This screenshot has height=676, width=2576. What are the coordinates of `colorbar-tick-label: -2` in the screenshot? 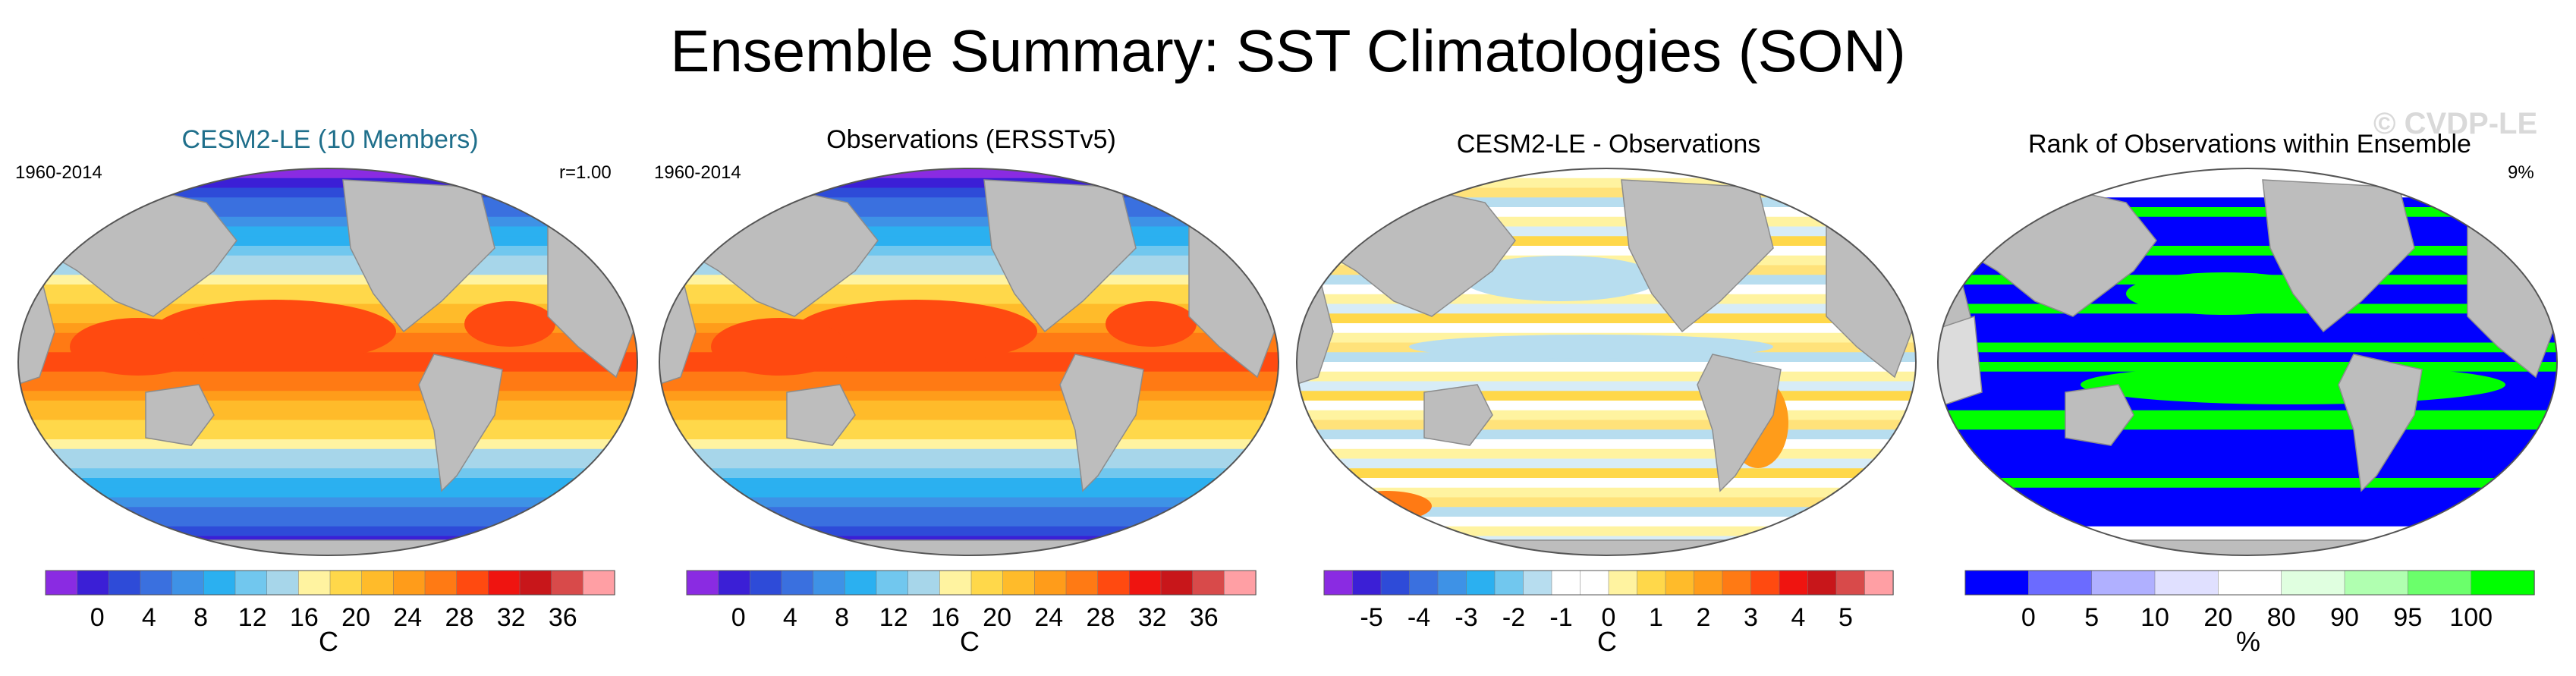 It's located at (1514, 617).